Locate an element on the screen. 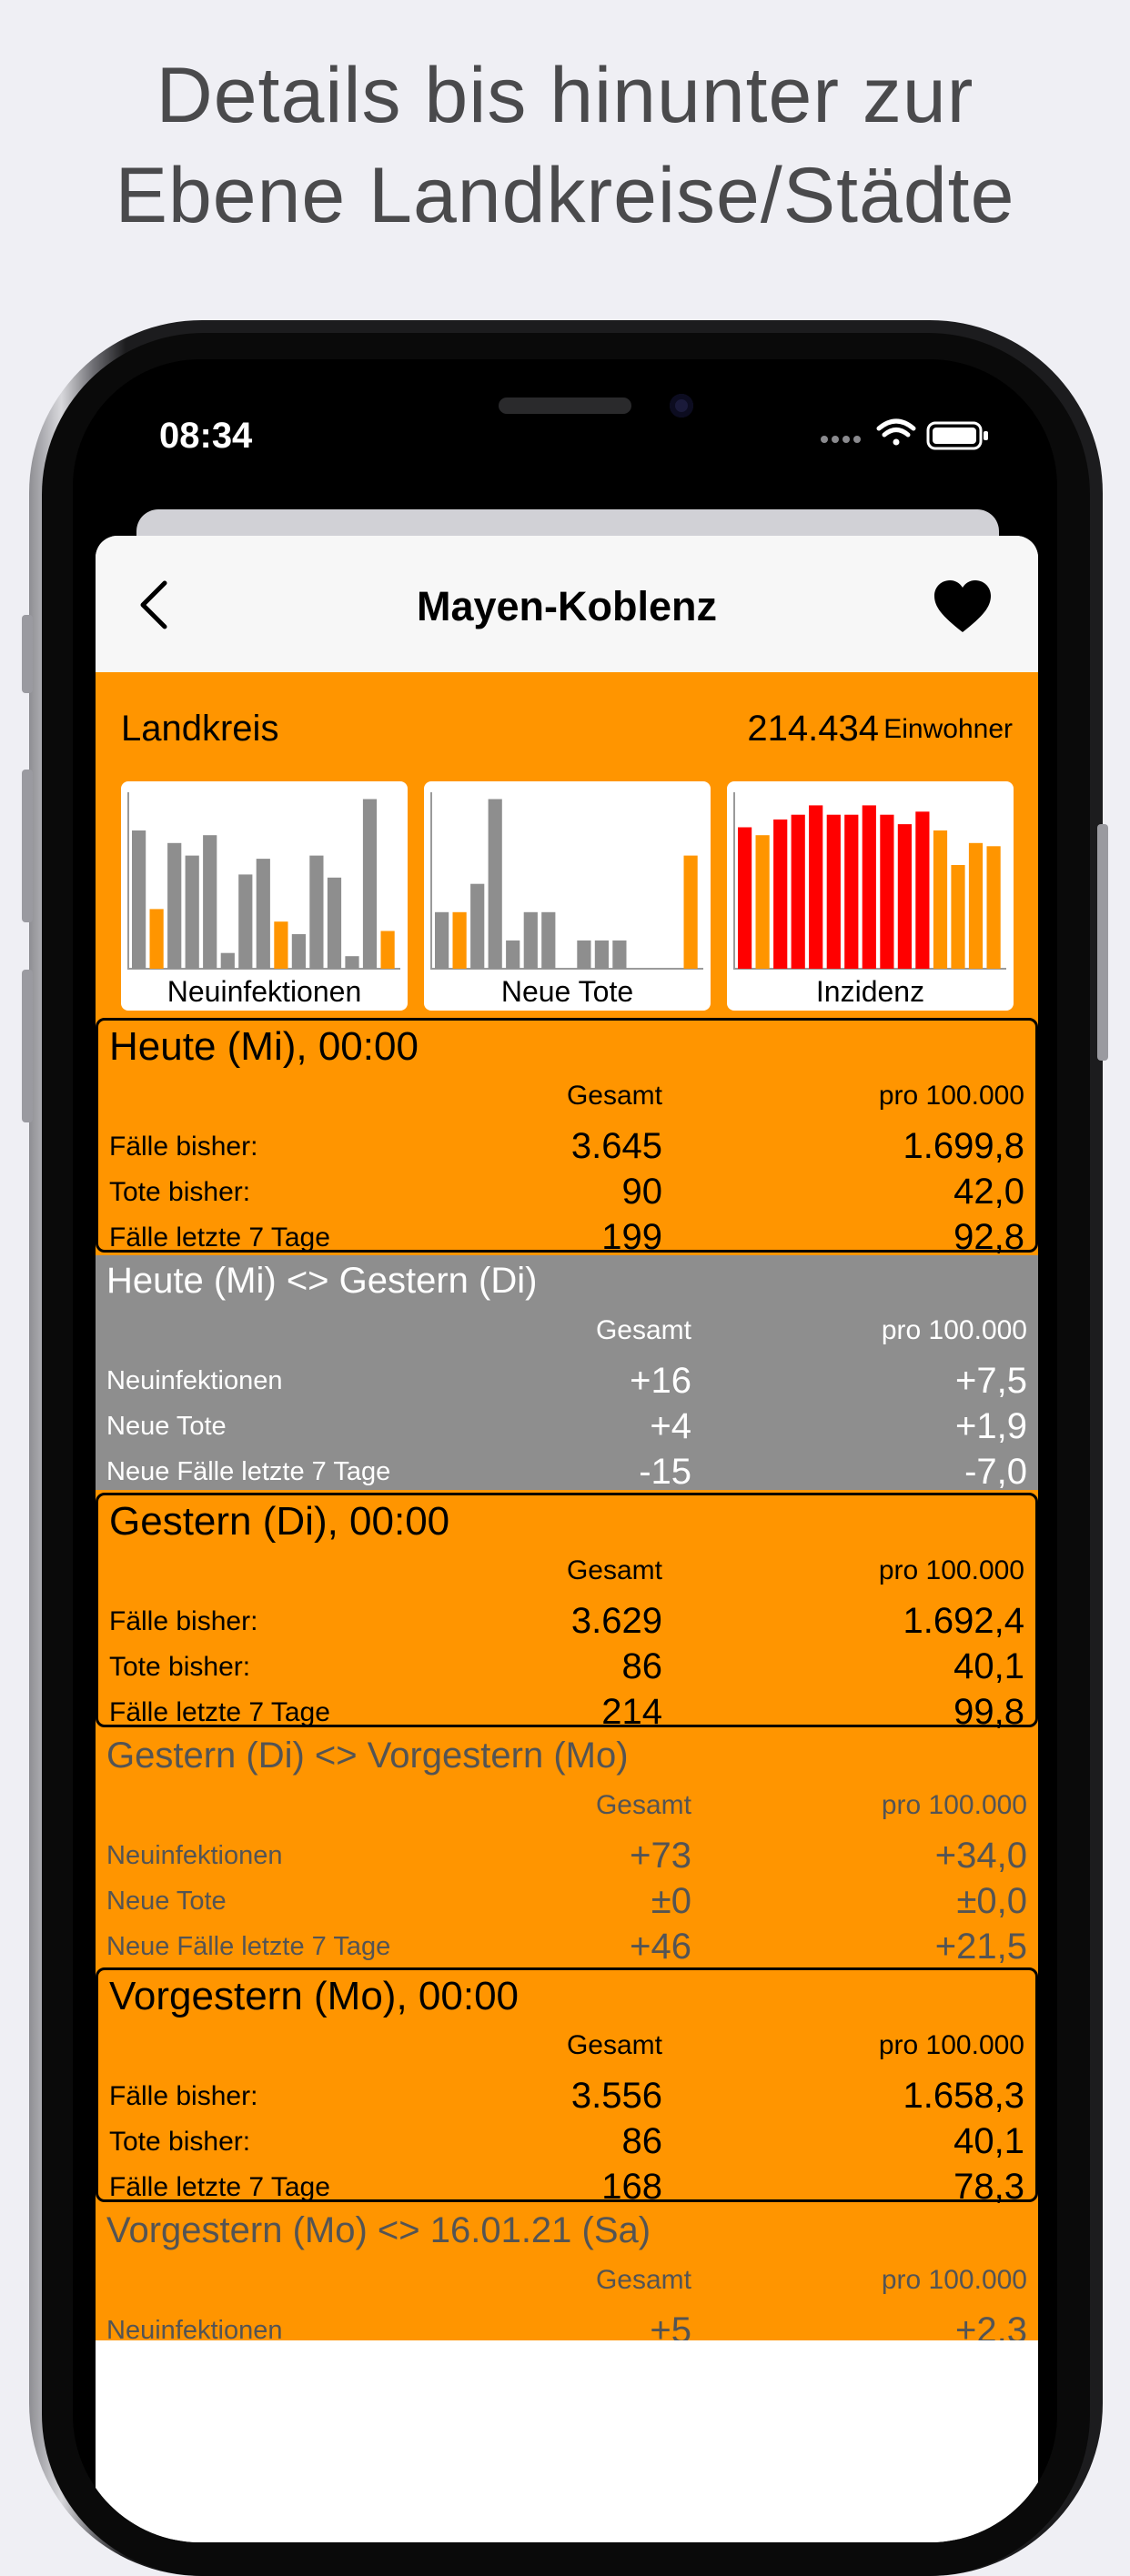  row-value-pro-100000: -7,0 is located at coordinates (996, 1472).